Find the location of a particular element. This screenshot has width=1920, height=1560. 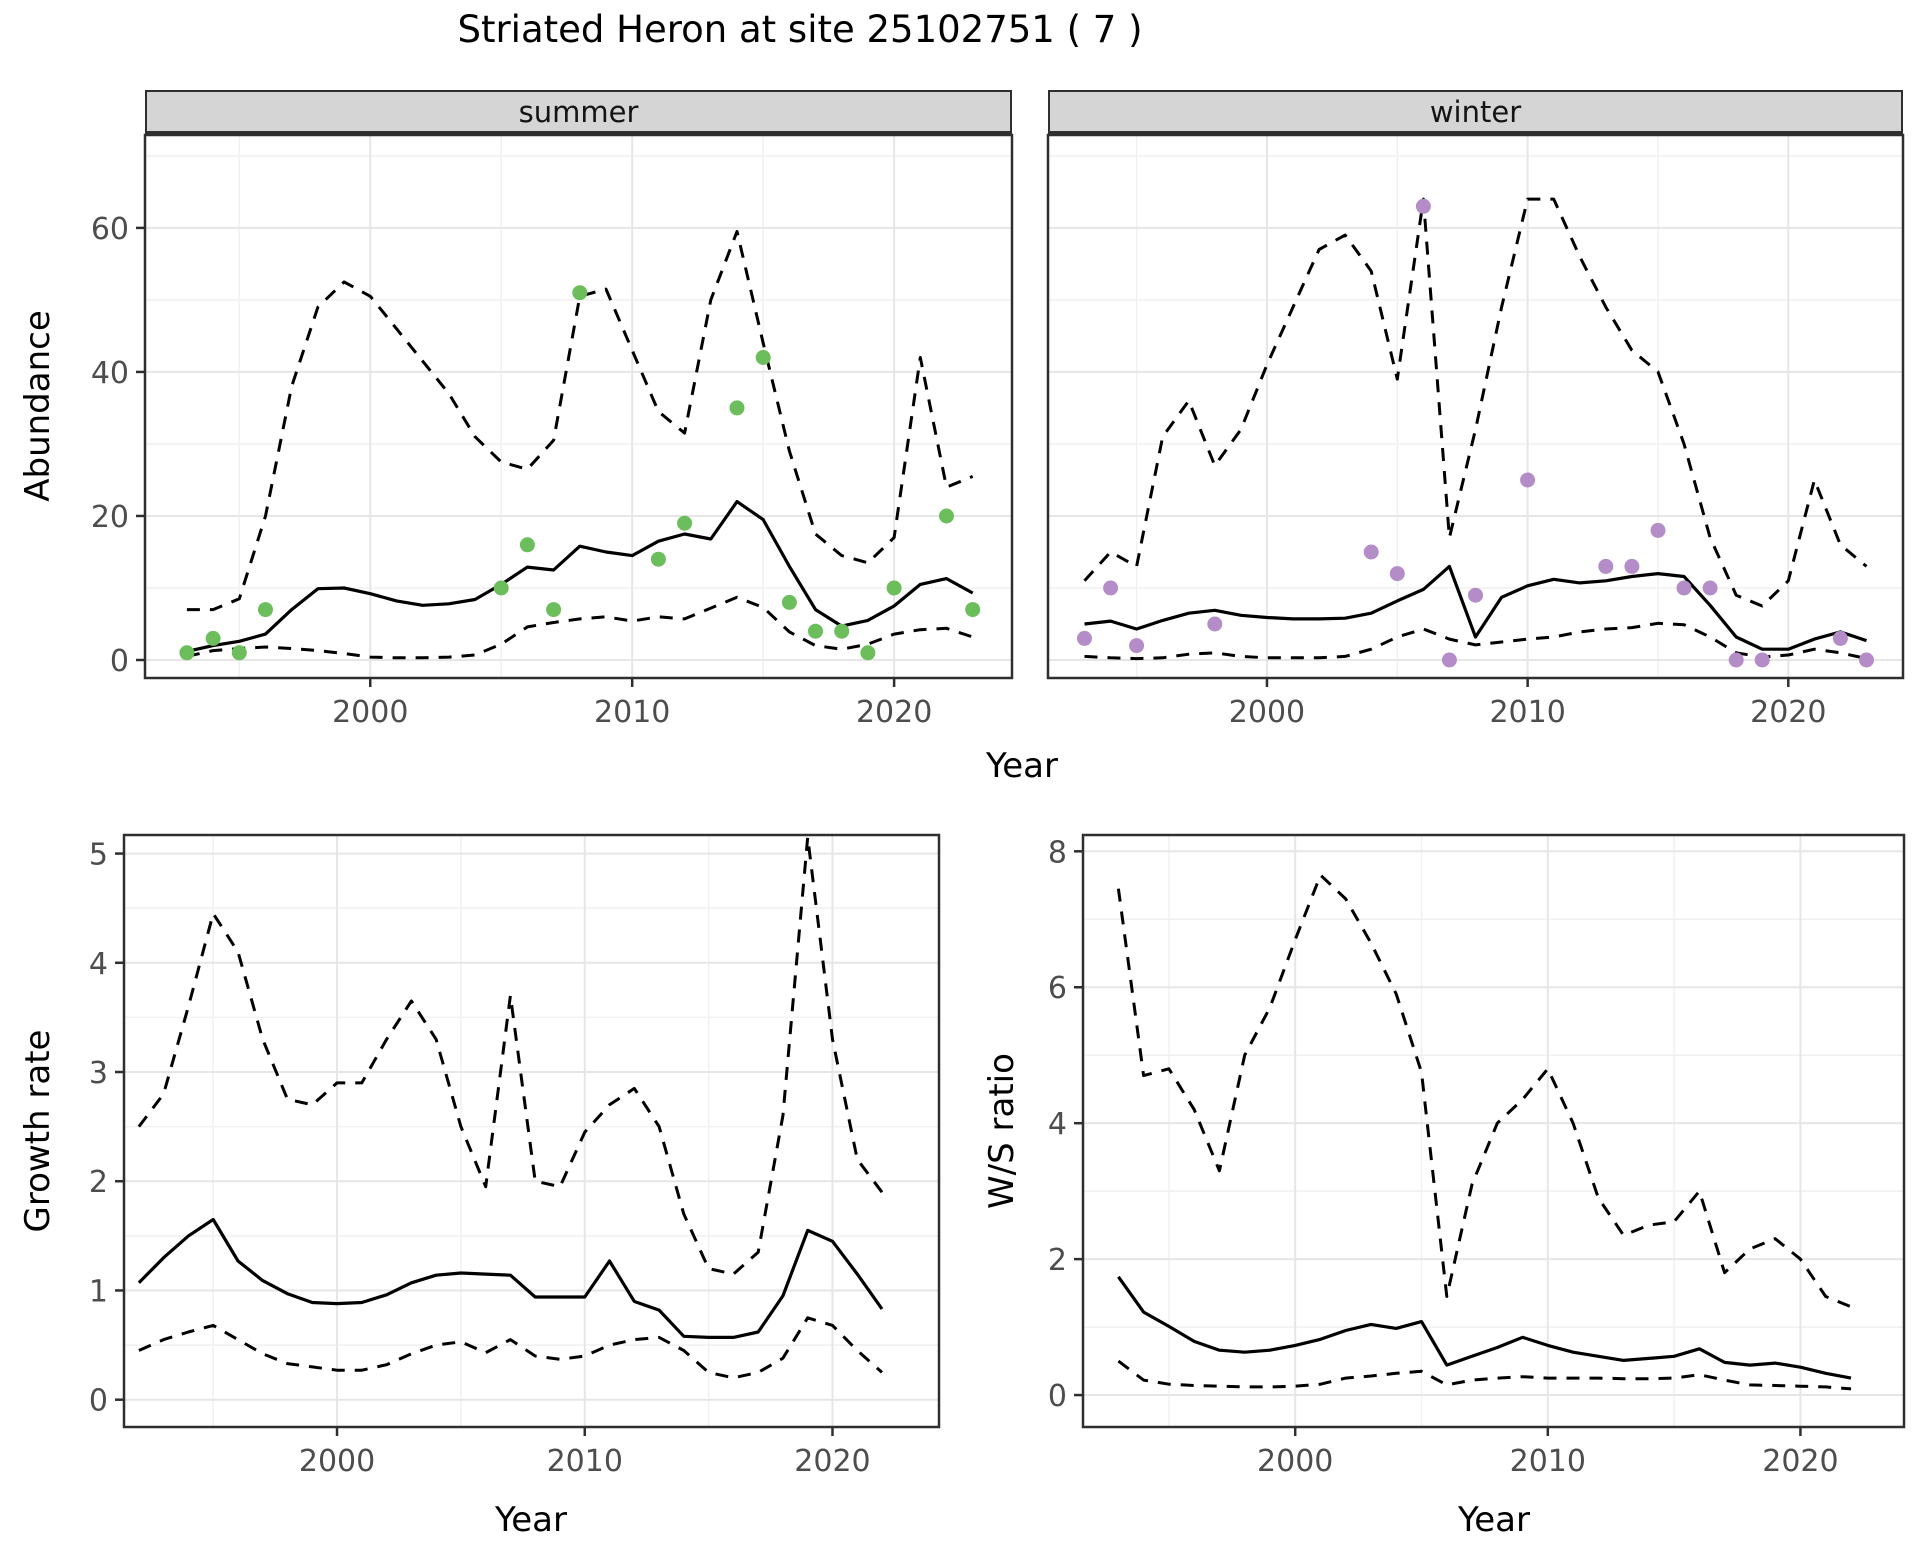

y-tick-label: 1 is located at coordinates (98, 1291).